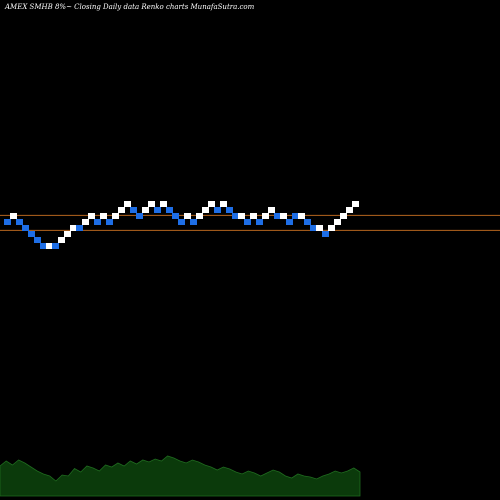  Describe the element at coordinates (180, 476) in the screenshot. I see `volume-area` at that location.